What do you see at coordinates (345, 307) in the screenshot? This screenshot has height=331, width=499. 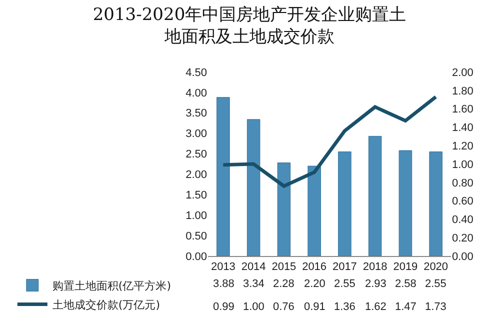 I see `data-label: 1.36` at bounding box center [345, 307].